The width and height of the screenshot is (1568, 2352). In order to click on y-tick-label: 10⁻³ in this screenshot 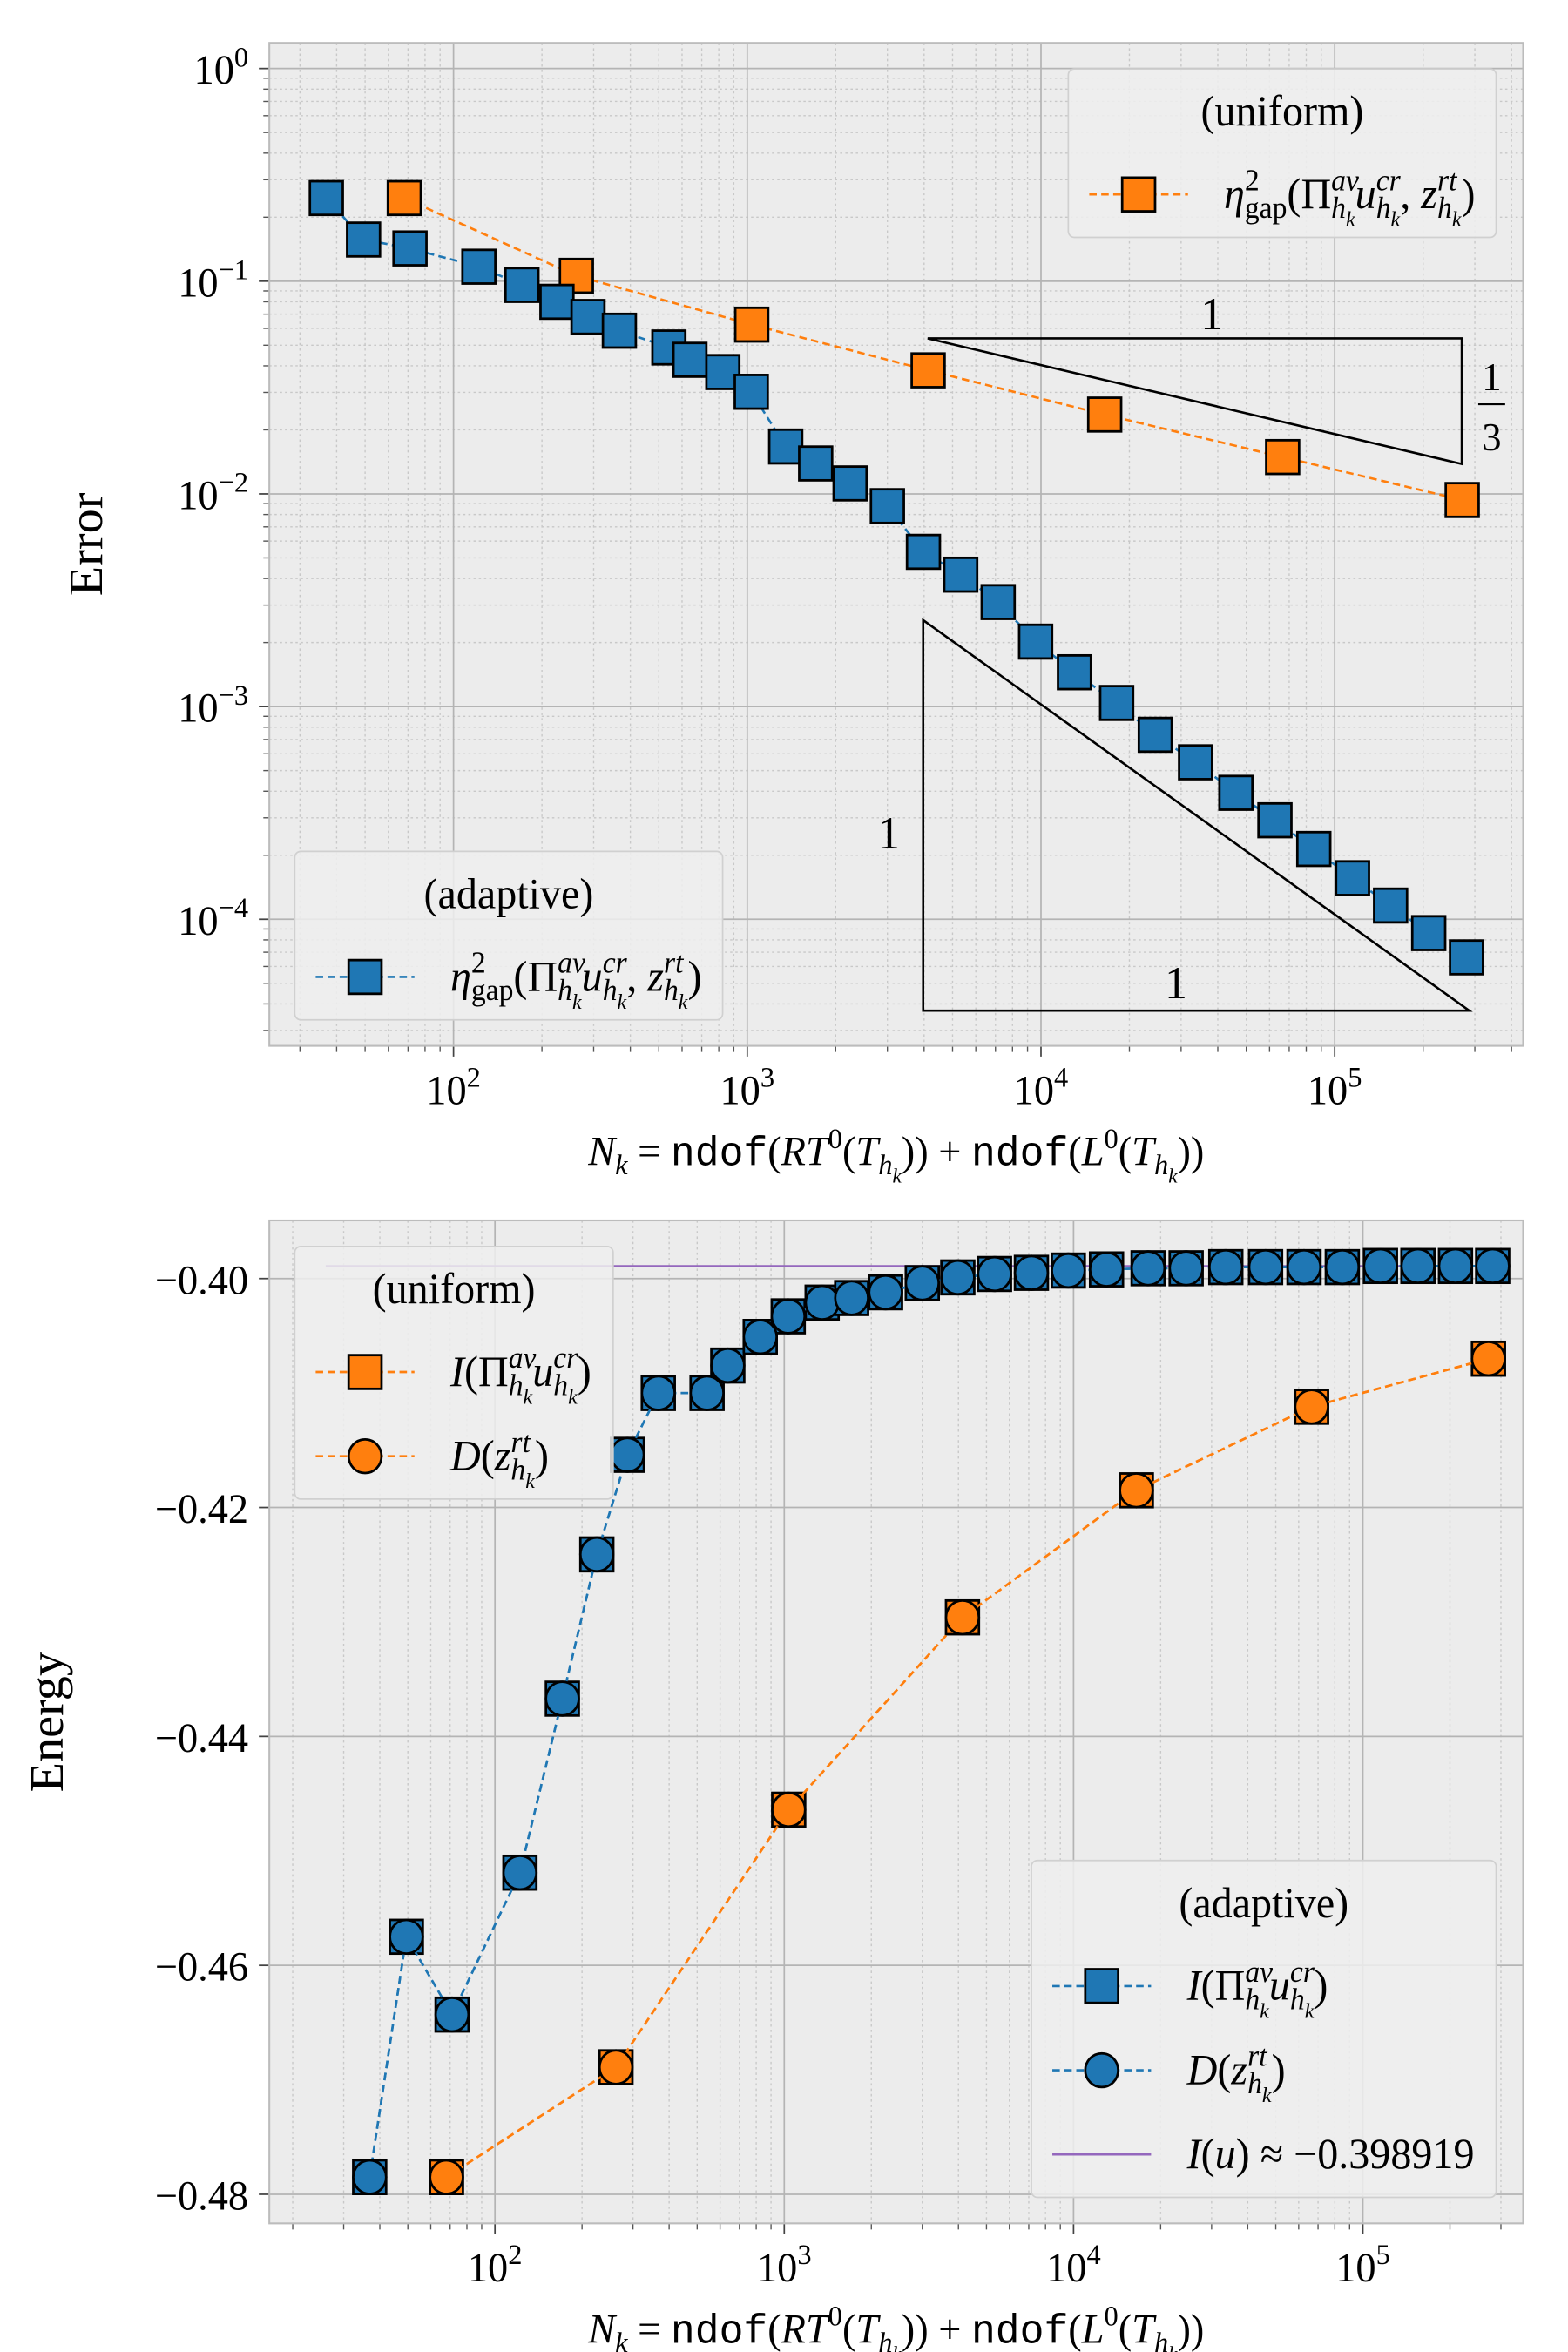, I will do `click(213, 705)`.